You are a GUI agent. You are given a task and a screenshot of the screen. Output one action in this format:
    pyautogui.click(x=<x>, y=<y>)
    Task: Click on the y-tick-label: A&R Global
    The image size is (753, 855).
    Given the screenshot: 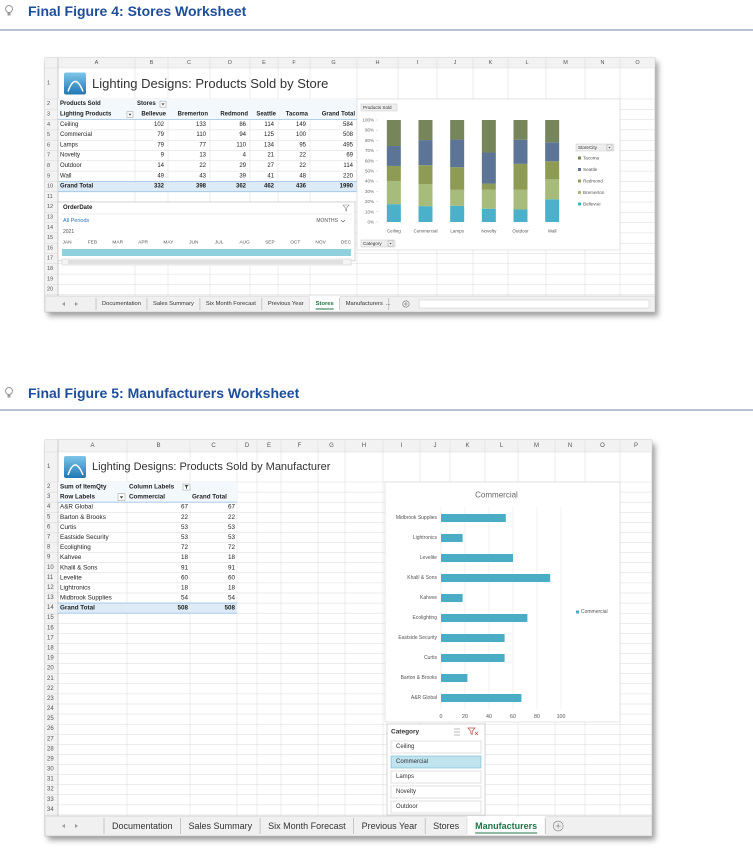 What is the action you would take?
    pyautogui.click(x=424, y=698)
    